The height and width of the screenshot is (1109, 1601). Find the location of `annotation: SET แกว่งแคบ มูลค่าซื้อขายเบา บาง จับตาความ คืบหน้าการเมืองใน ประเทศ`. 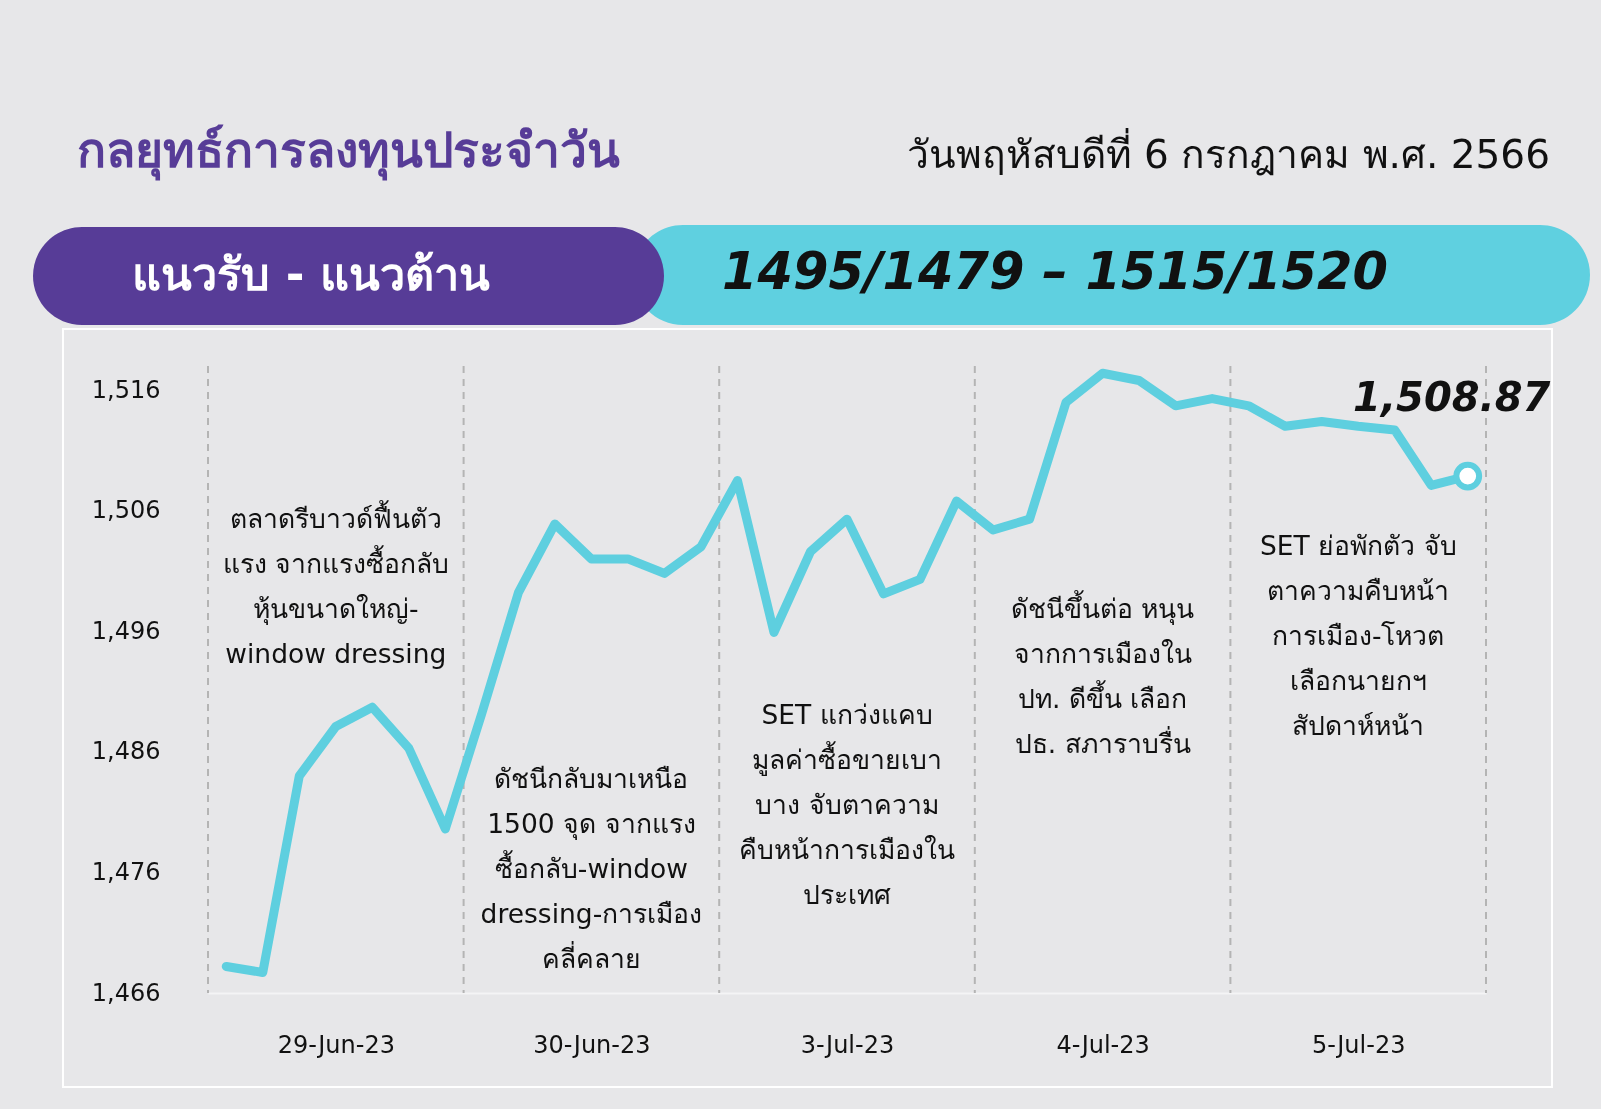

annotation: SET แกว่งแคบ มูลค่าซื้อขายเบา บาง จับตาความ คืบหน้าการเมืองใน ประเทศ is located at coordinates (847, 804).